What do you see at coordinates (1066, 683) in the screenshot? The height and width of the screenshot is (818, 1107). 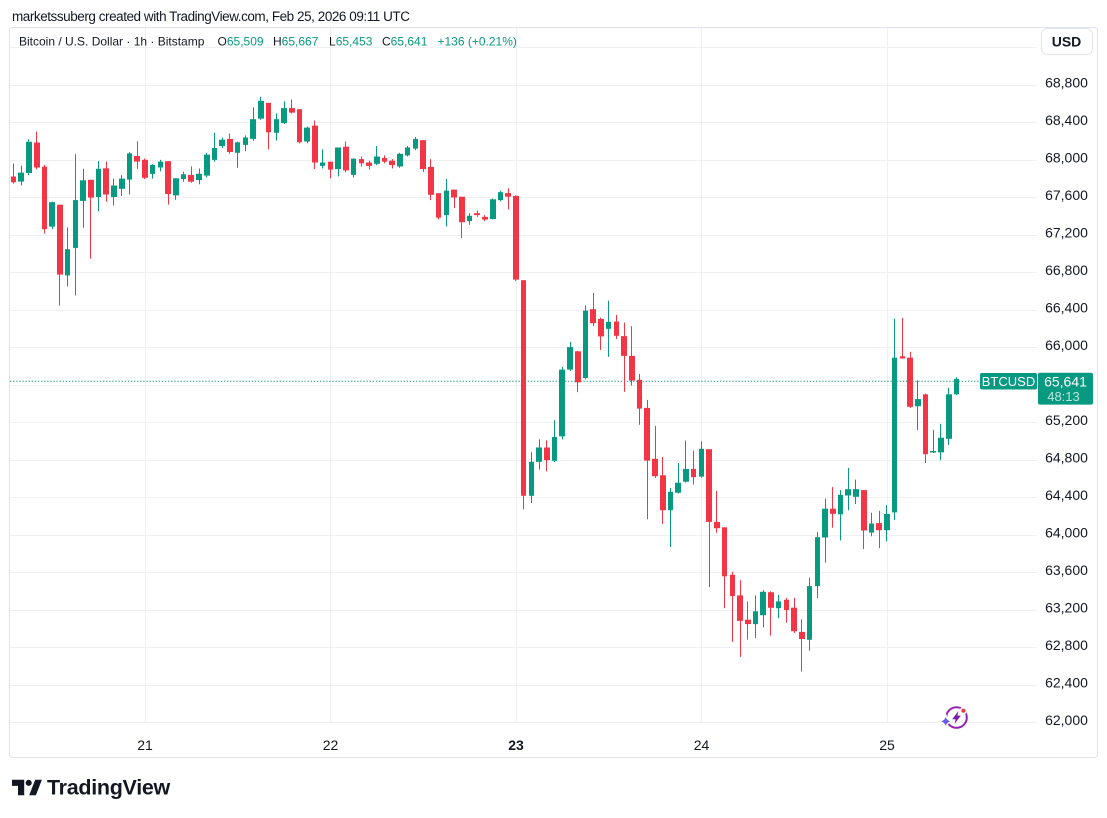 I see `svg-text: 62,400` at bounding box center [1066, 683].